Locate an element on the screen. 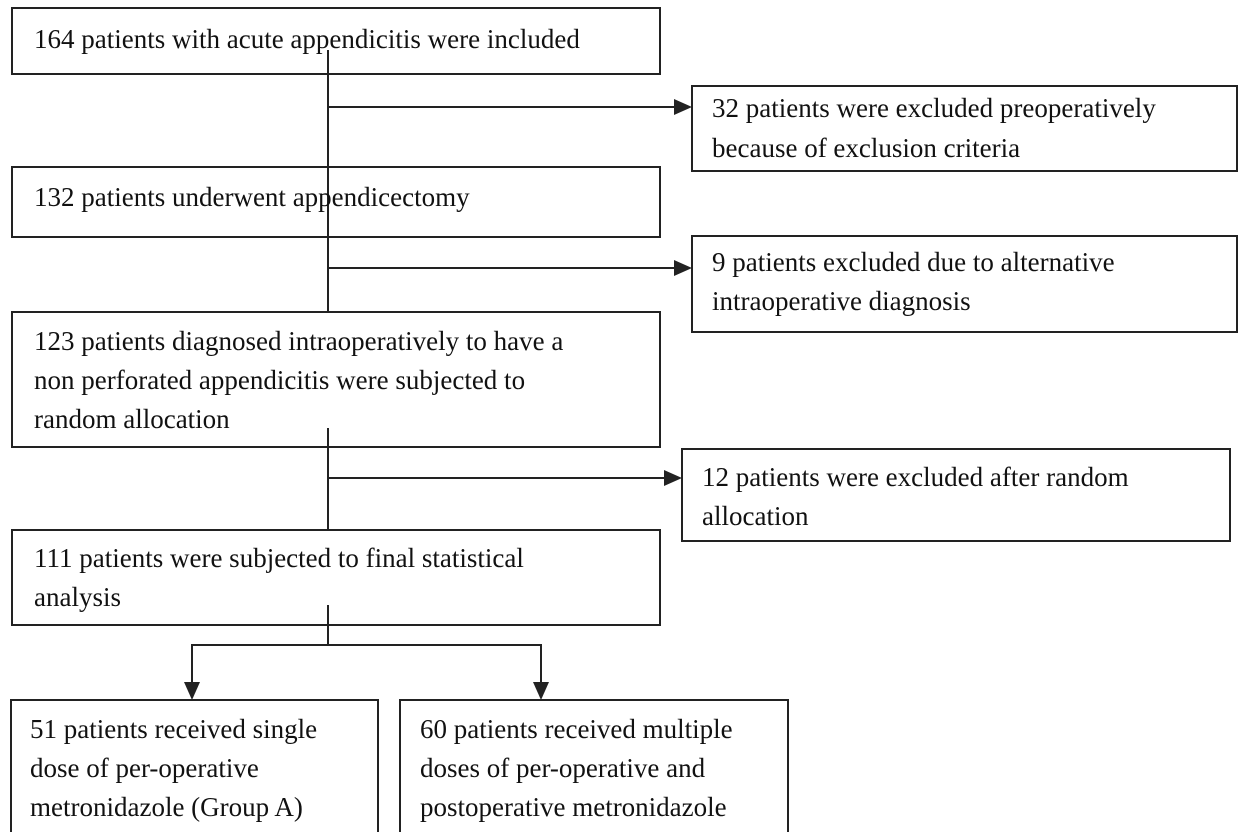 The height and width of the screenshot is (832, 1238). node-text: analysis is located at coordinates (77, 597).